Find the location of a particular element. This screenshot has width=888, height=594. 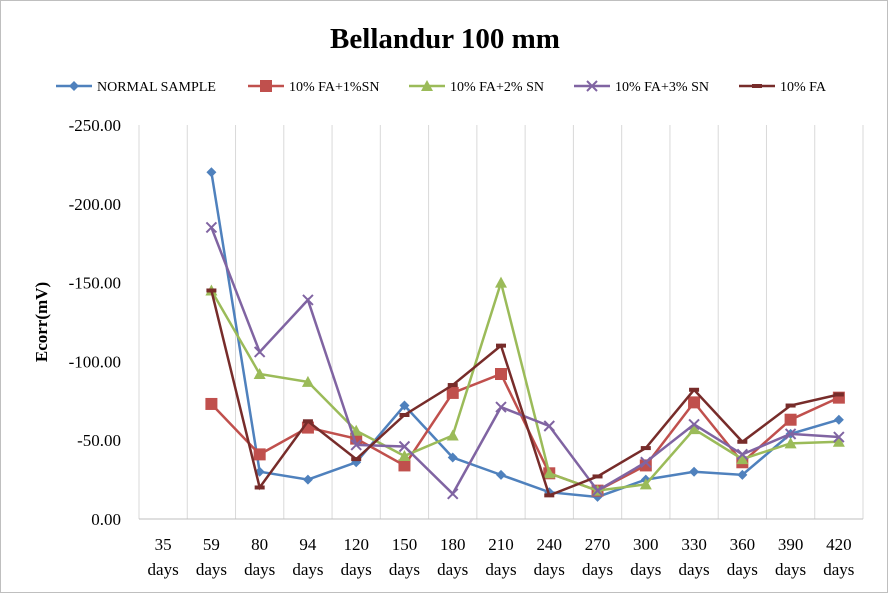

legend-label: 10% FA is located at coordinates (803, 87).